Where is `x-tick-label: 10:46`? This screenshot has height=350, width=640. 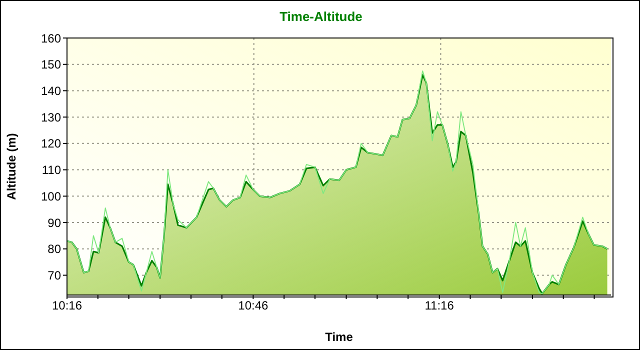 x-tick-label: 10:46 is located at coordinates (253, 305).